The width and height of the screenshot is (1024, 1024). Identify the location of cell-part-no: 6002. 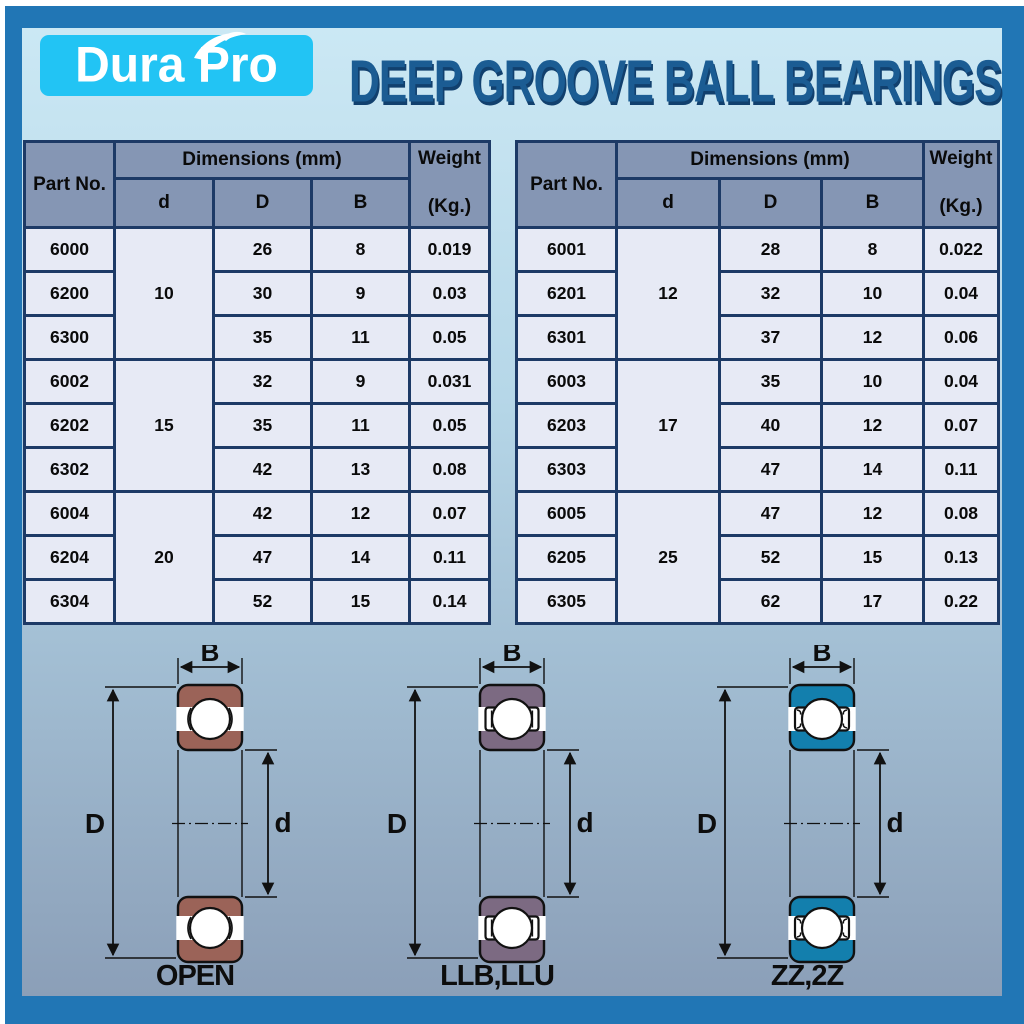
(69, 381).